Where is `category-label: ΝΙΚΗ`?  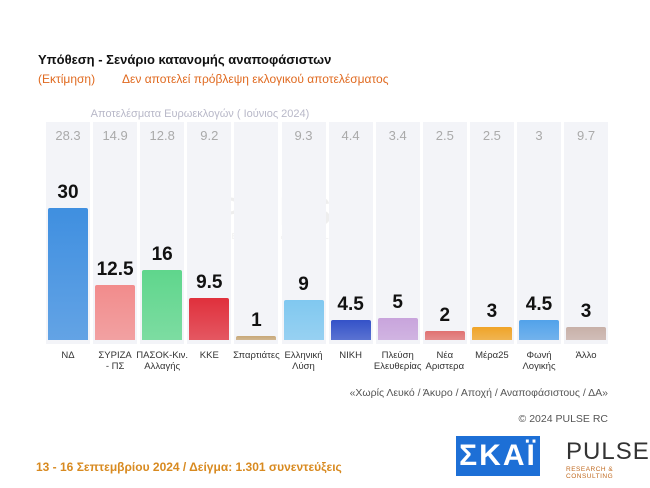
category-label: ΝΙΚΗ is located at coordinates (350, 355).